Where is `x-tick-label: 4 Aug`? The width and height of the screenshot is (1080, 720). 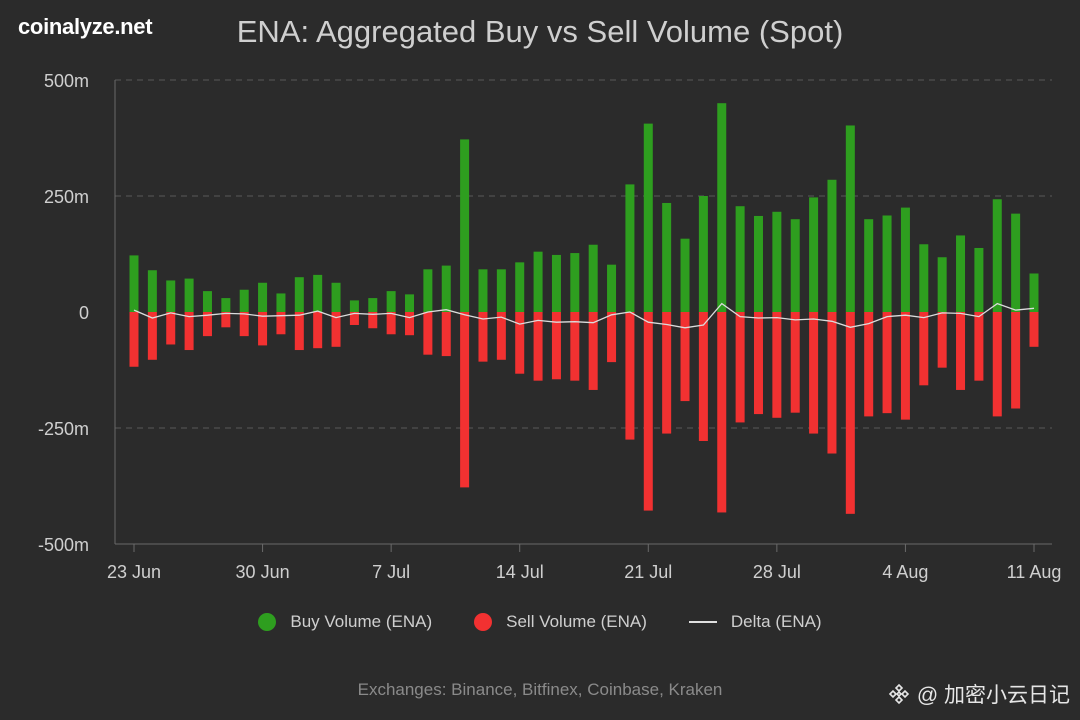
x-tick-label: 4 Aug is located at coordinates (905, 572).